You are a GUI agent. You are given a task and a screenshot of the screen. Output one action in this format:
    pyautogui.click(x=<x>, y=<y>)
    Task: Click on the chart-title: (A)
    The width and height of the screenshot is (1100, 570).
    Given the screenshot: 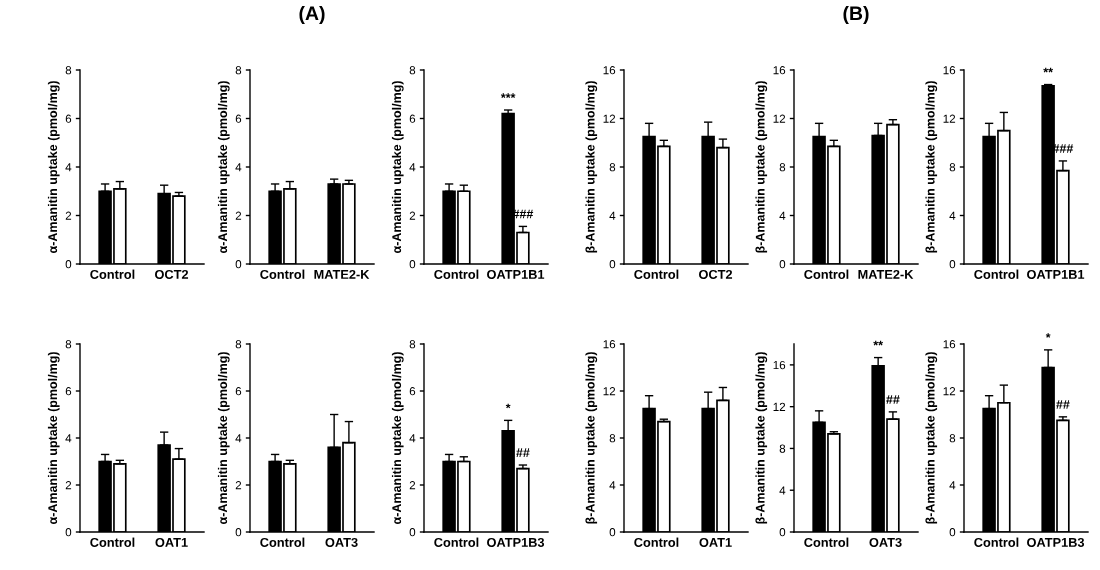 What is the action you would take?
    pyautogui.click(x=312, y=15)
    